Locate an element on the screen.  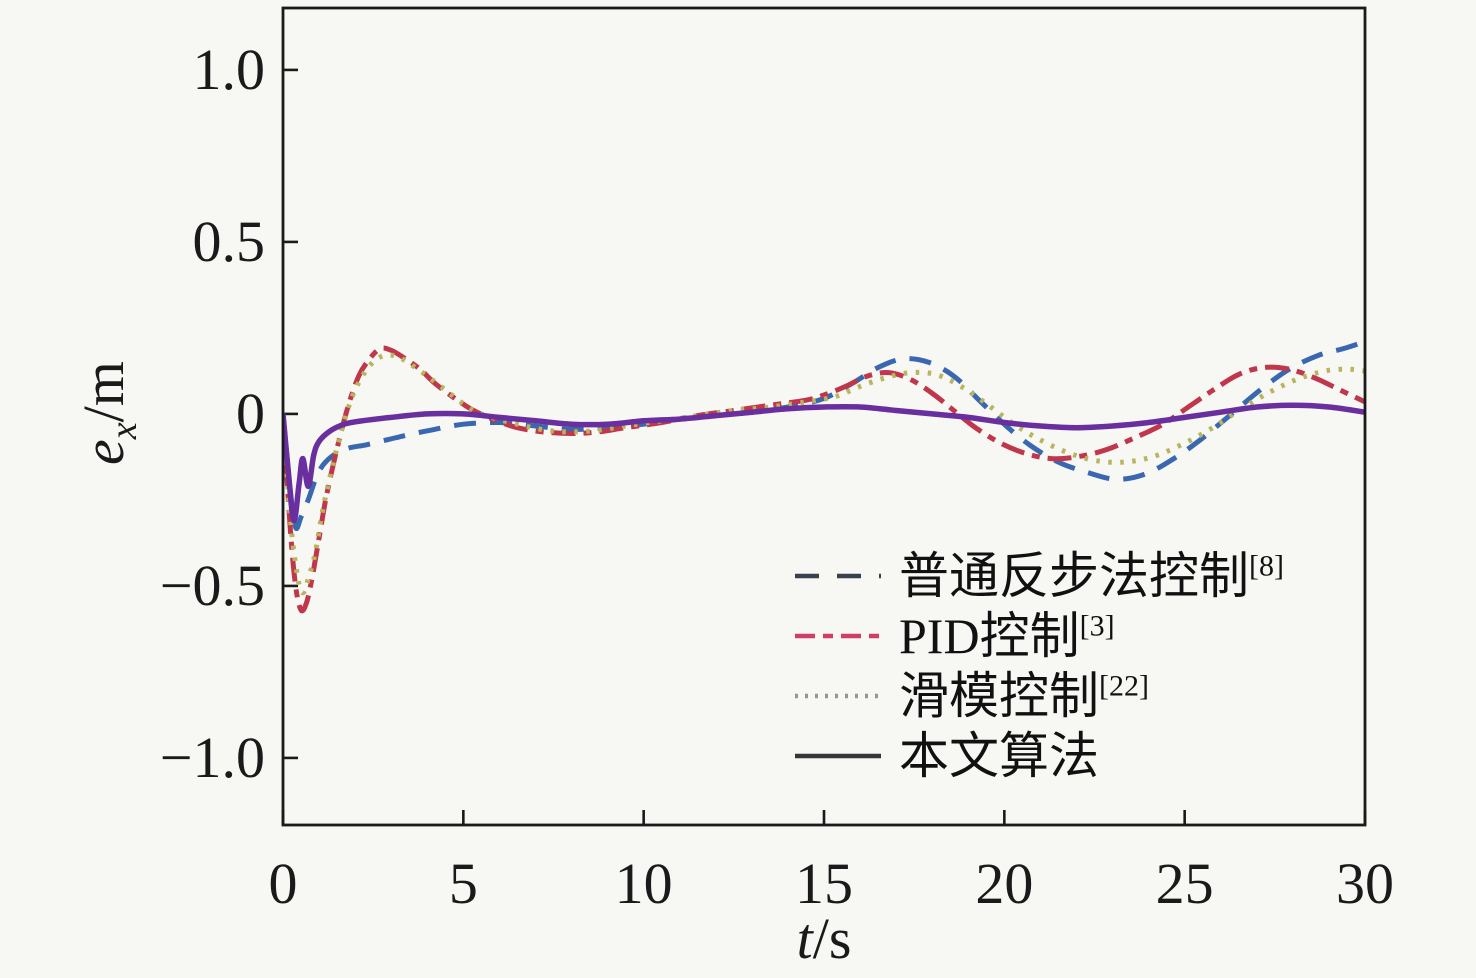
y-tick-label: 0.5 is located at coordinates (229, 241).